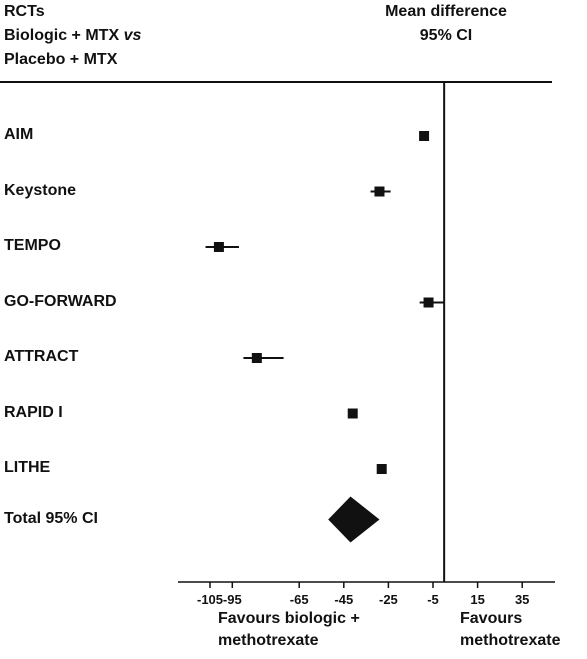  What do you see at coordinates (232, 599) in the screenshot?
I see `x-tick-label-95: -95` at bounding box center [232, 599].